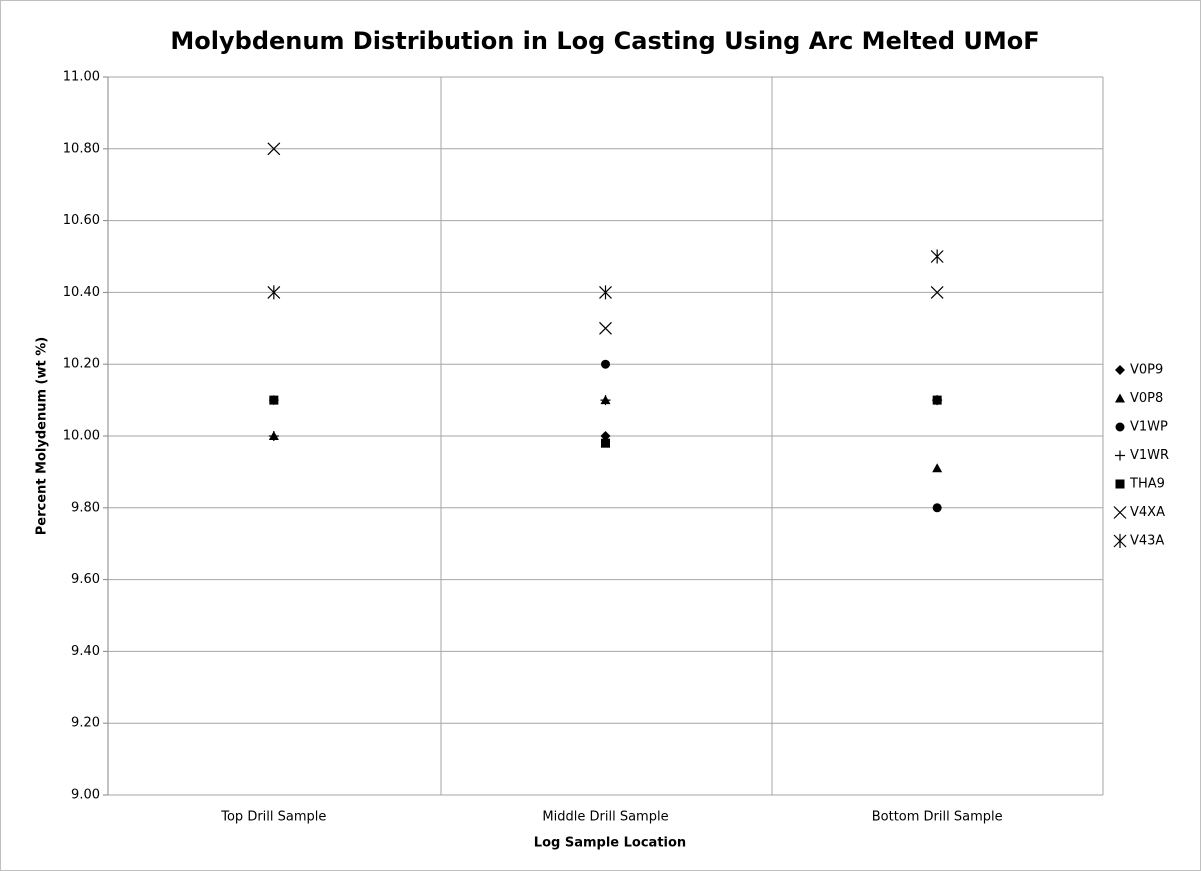  I want to click on legend-label: V43A, so click(1147, 541).